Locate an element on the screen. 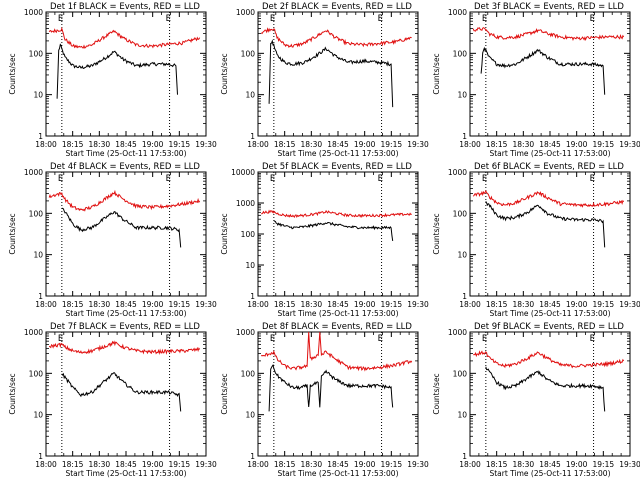 This screenshot has width=640, height=480. panel-title: Det 5f BLACK = Events, RED = LLD is located at coordinates (337, 167).